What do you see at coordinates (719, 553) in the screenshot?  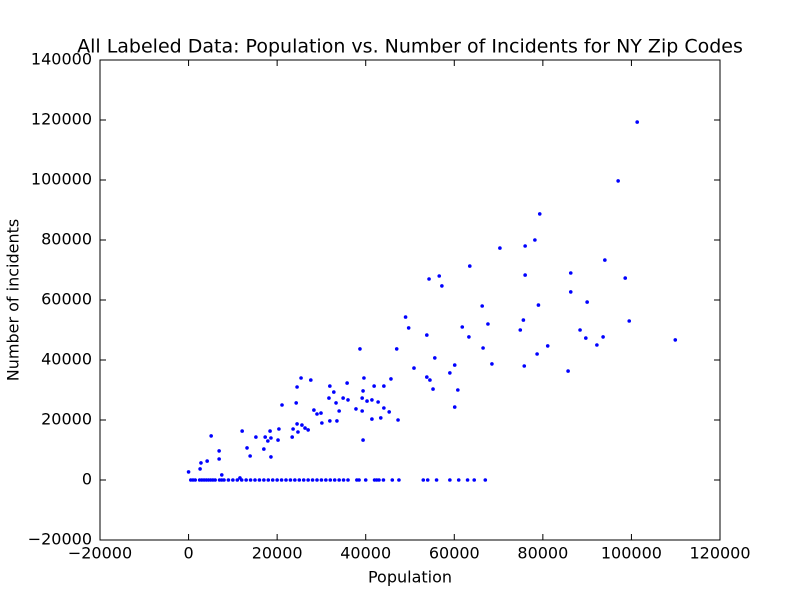 I see `x-tick-label: 120000` at bounding box center [719, 553].